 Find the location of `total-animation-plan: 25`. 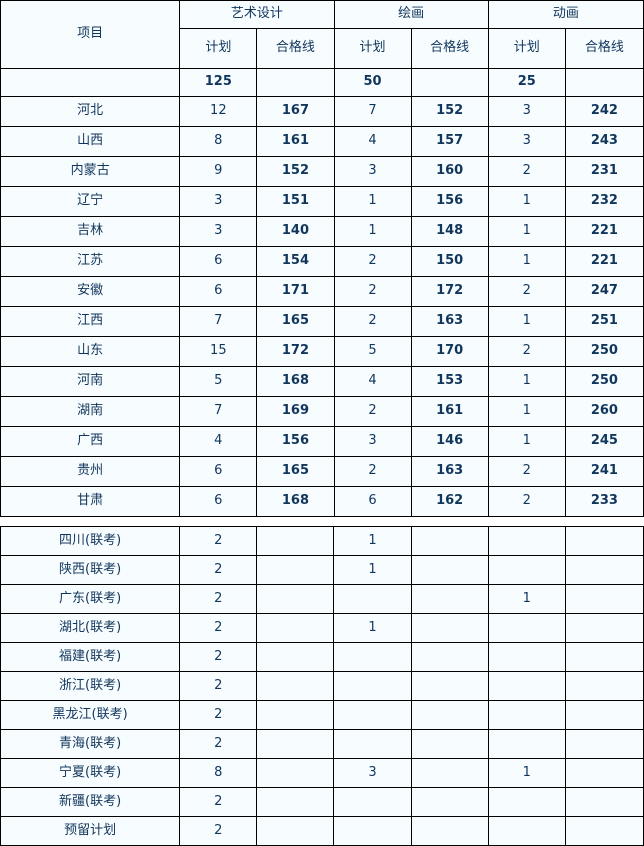

total-animation-plan: 25 is located at coordinates (526, 82).